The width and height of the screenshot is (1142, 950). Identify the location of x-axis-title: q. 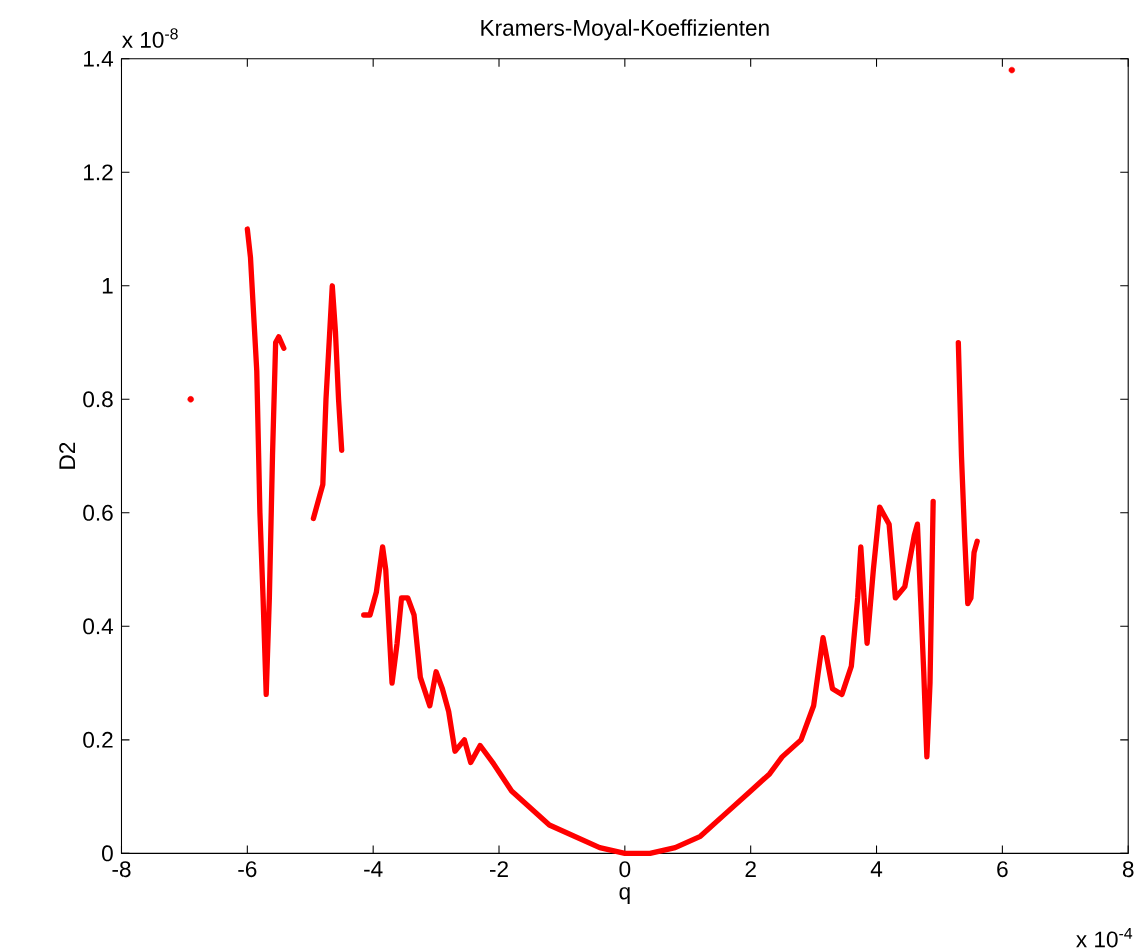
(624, 895).